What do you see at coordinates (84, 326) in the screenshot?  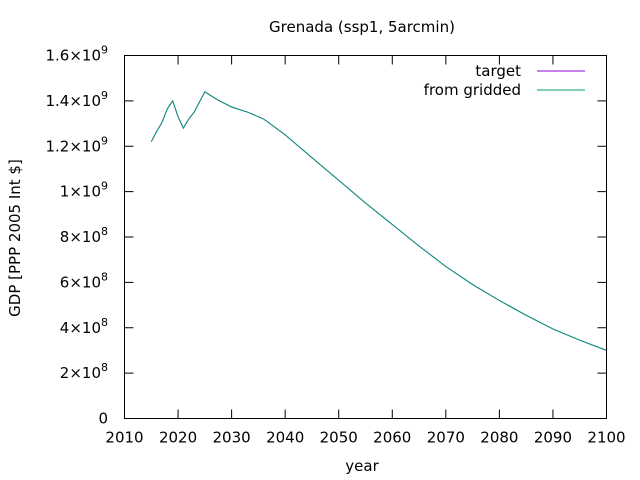 I see `y-tick-label: 4×10⁸` at bounding box center [84, 326].